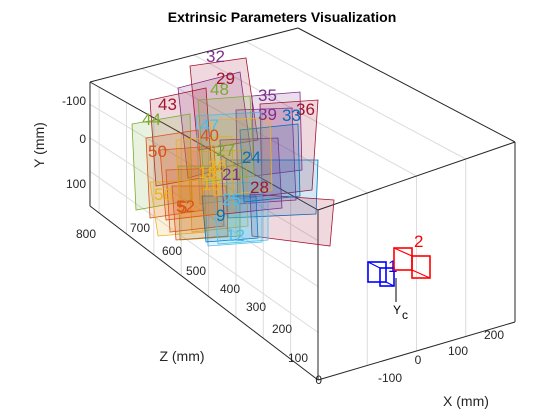 The width and height of the screenshot is (560, 420). What do you see at coordinates (215, 56) in the screenshot?
I see `board-label: 32` at bounding box center [215, 56].